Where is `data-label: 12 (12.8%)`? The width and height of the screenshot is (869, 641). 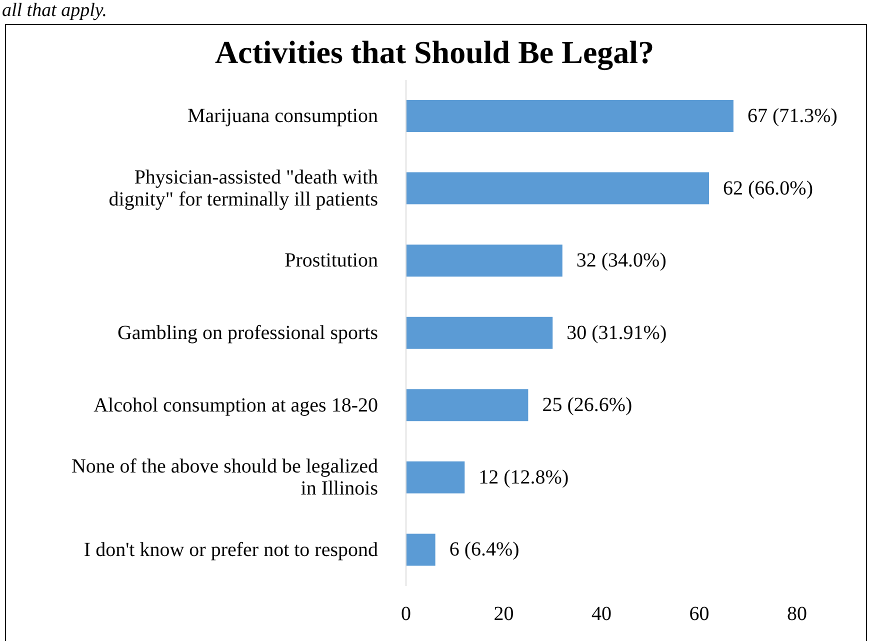 data-label: 12 (12.8%) is located at coordinates (523, 477).